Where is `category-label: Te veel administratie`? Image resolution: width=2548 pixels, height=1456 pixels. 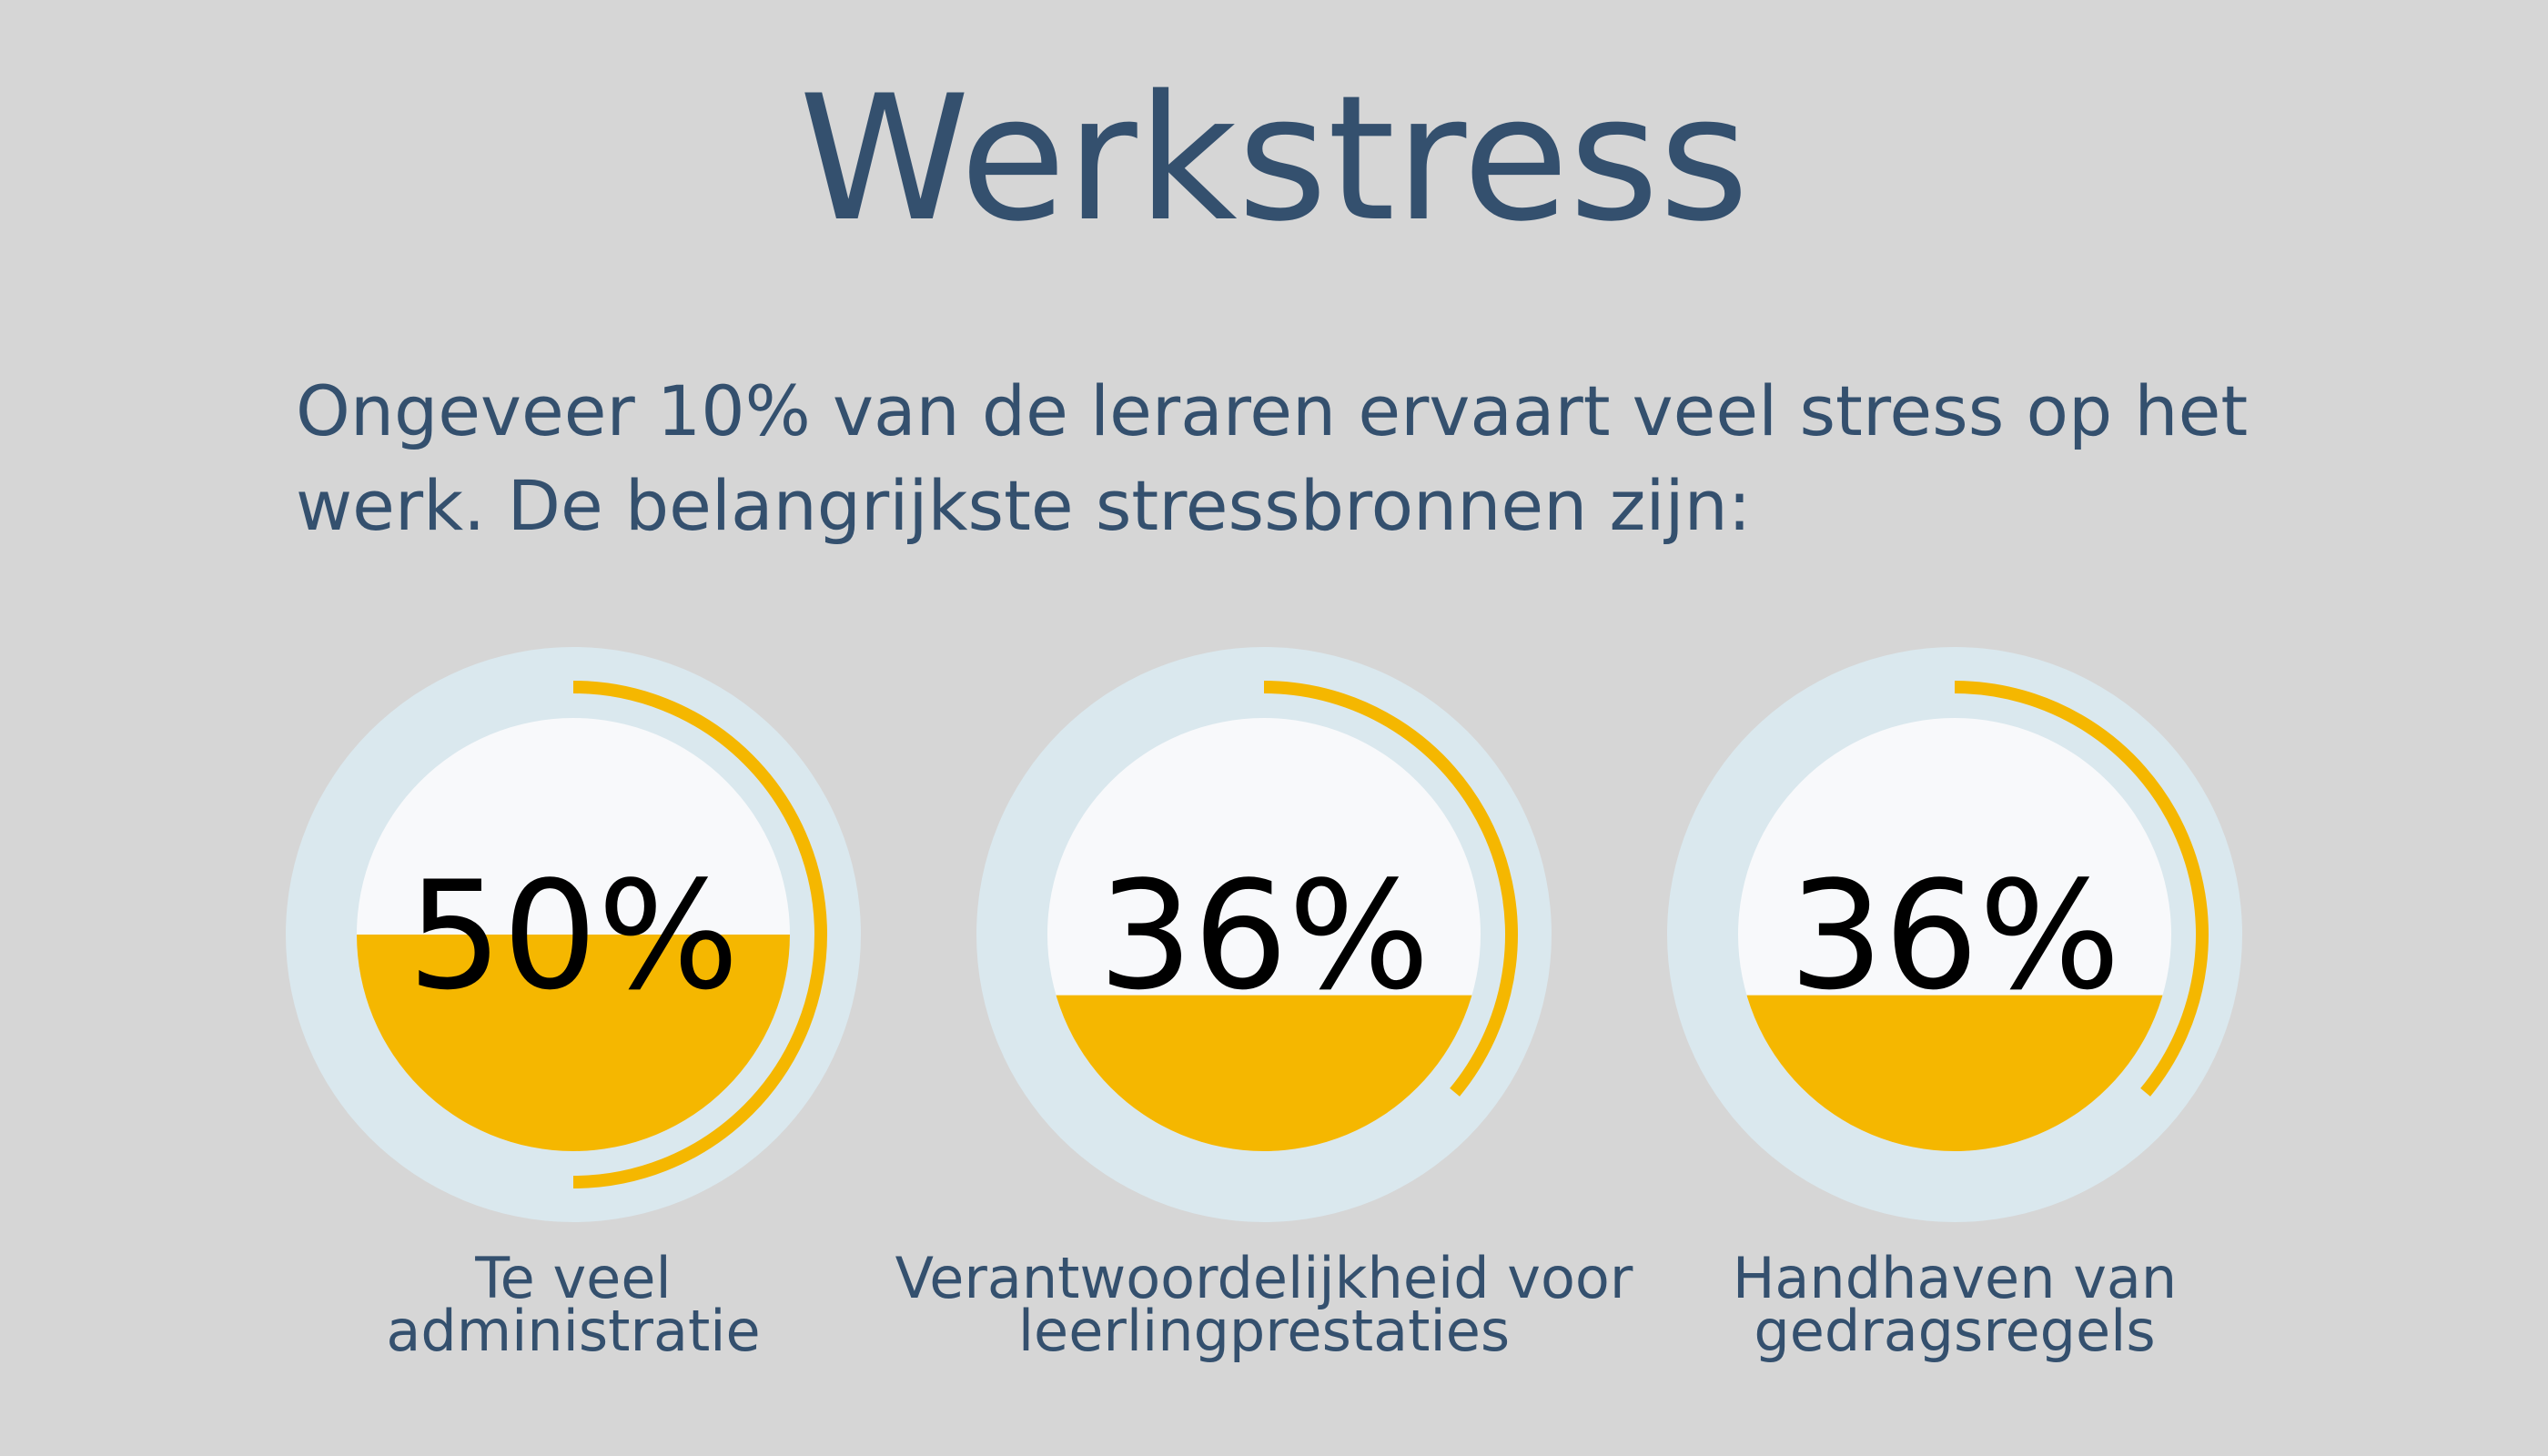
category-label: Te veel administratie is located at coordinates (574, 1305).